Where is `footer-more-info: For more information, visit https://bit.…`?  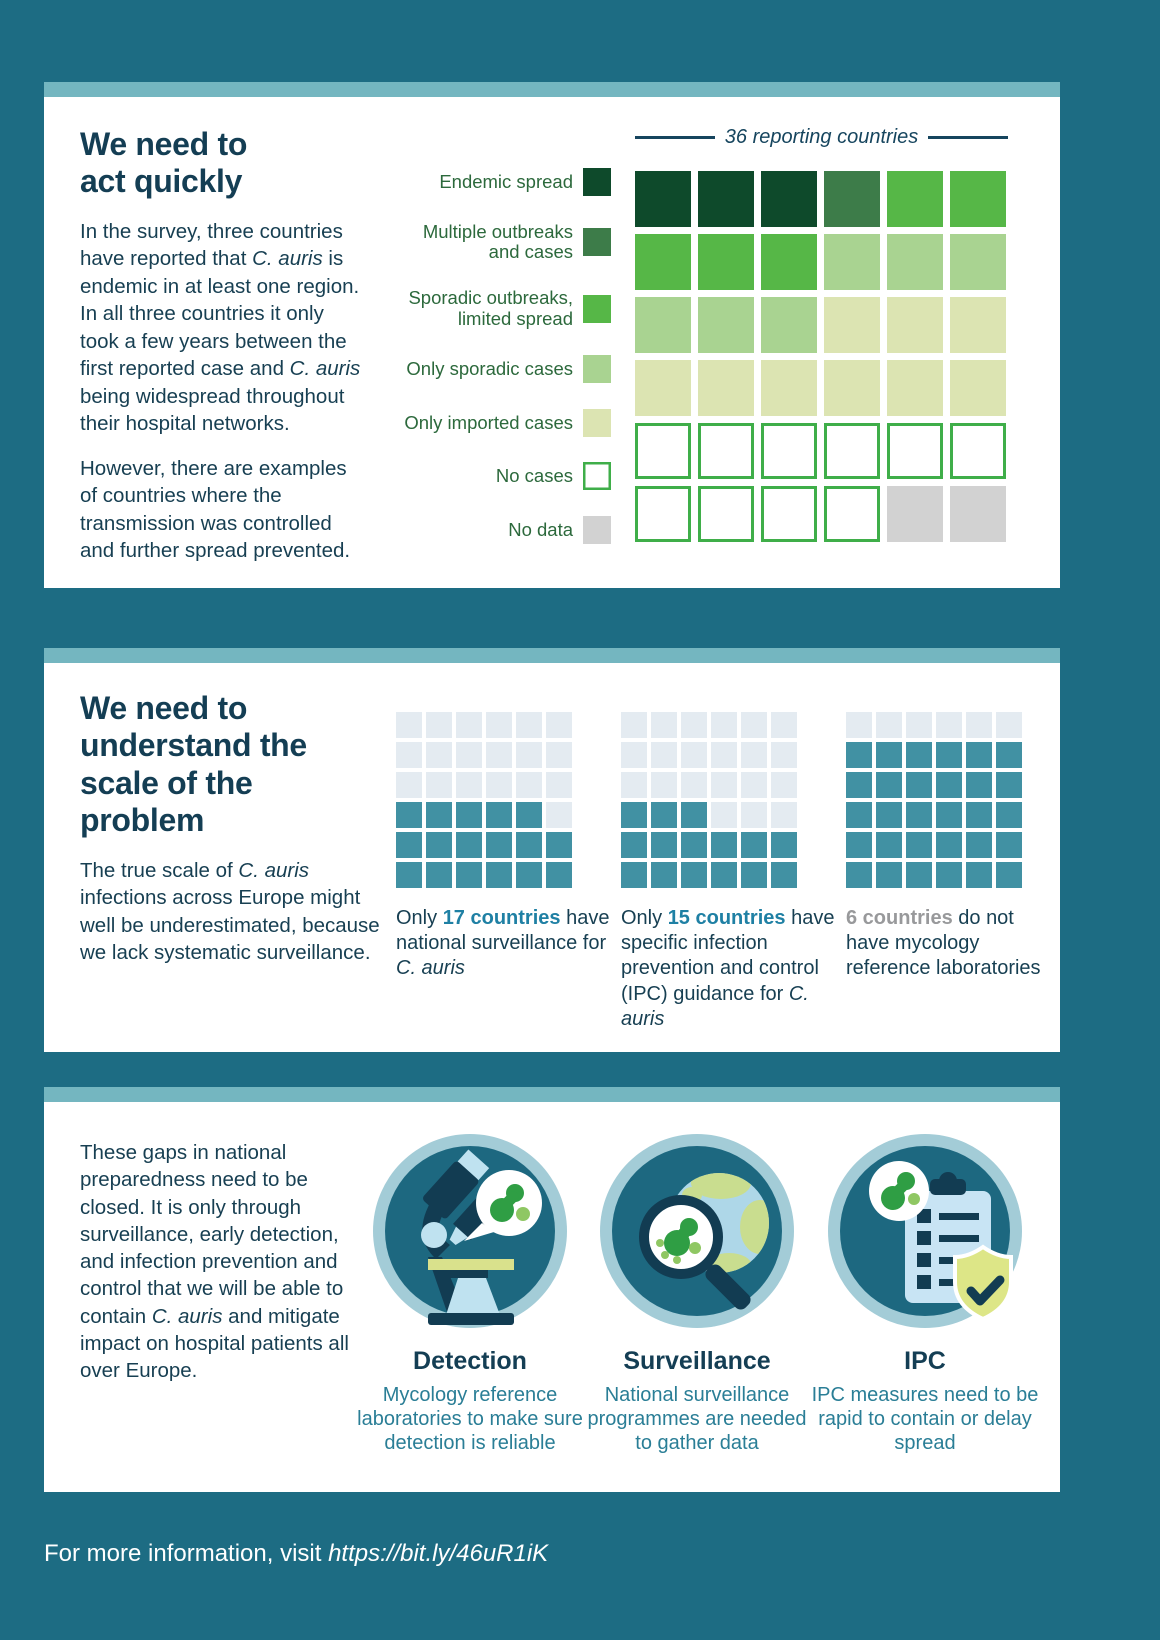
footer-more-info: For more information, visit https://bit.… is located at coordinates (296, 1553).